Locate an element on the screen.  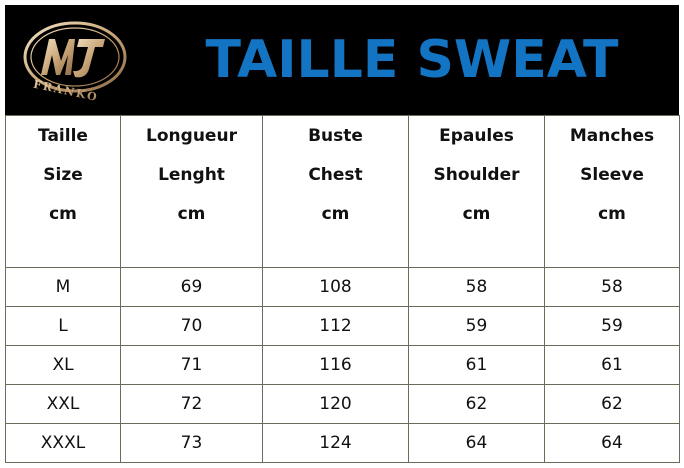
column-header-en: Size is located at coordinates (63, 175).